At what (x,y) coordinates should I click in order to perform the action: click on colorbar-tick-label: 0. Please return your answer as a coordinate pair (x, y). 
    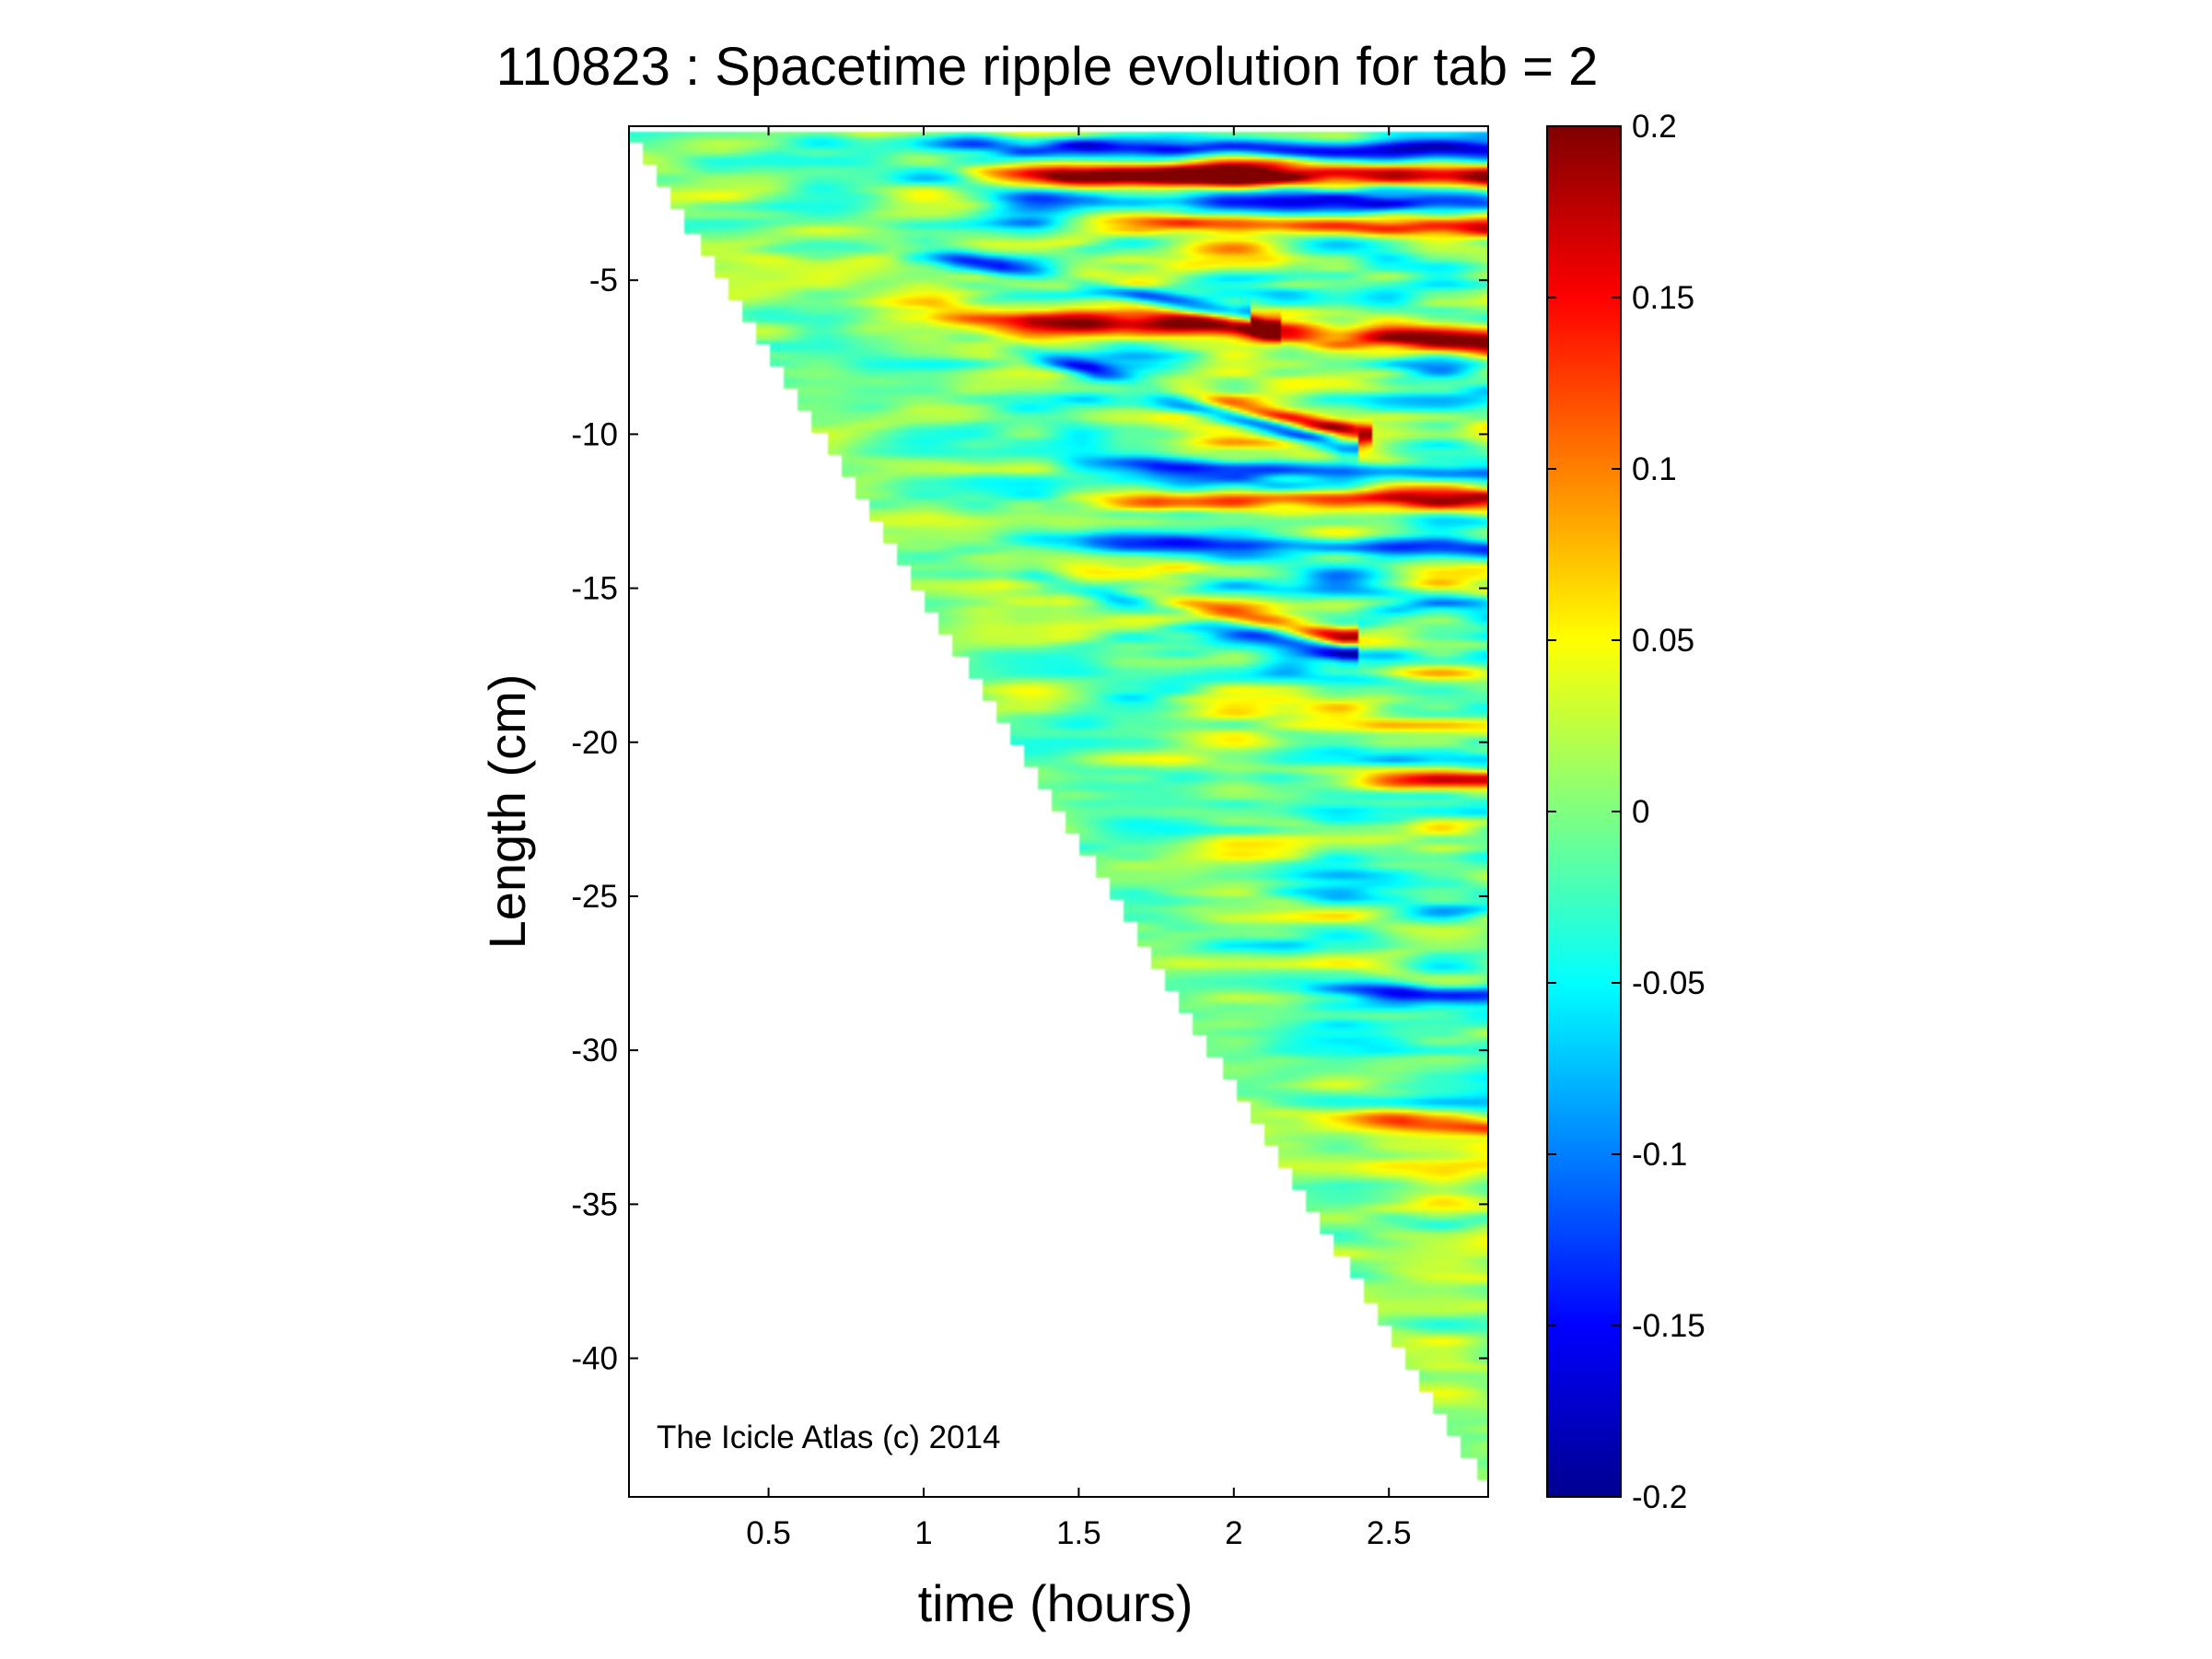
    Looking at the image, I should click on (1641, 812).